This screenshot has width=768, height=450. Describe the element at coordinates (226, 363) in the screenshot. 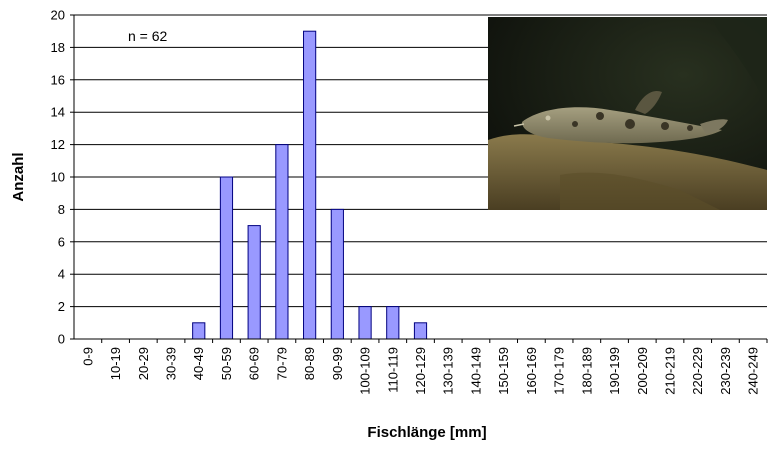

I see `x-tick-label: 50-59` at that location.